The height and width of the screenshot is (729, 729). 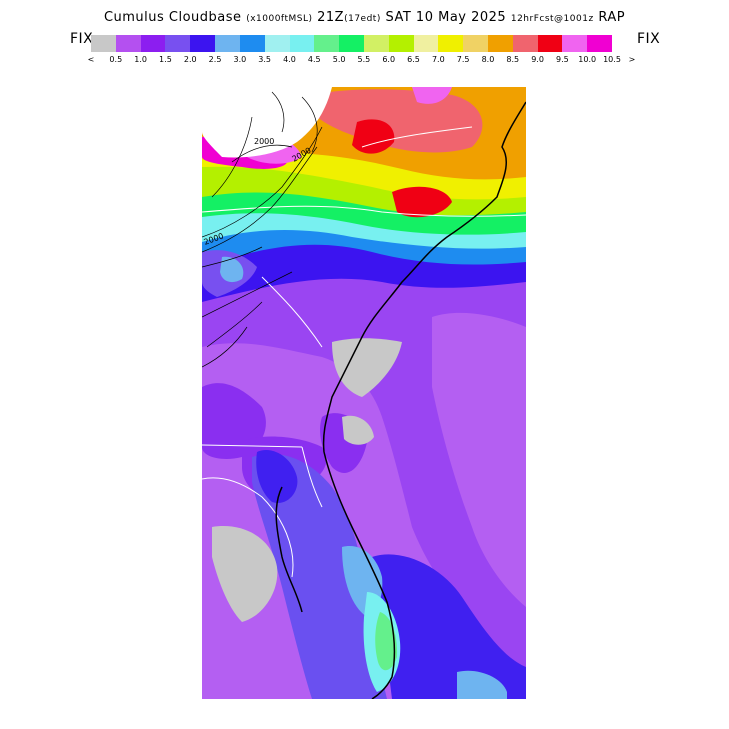 What do you see at coordinates (632, 59) in the screenshot?
I see `scale-tick-label: >` at bounding box center [632, 59].